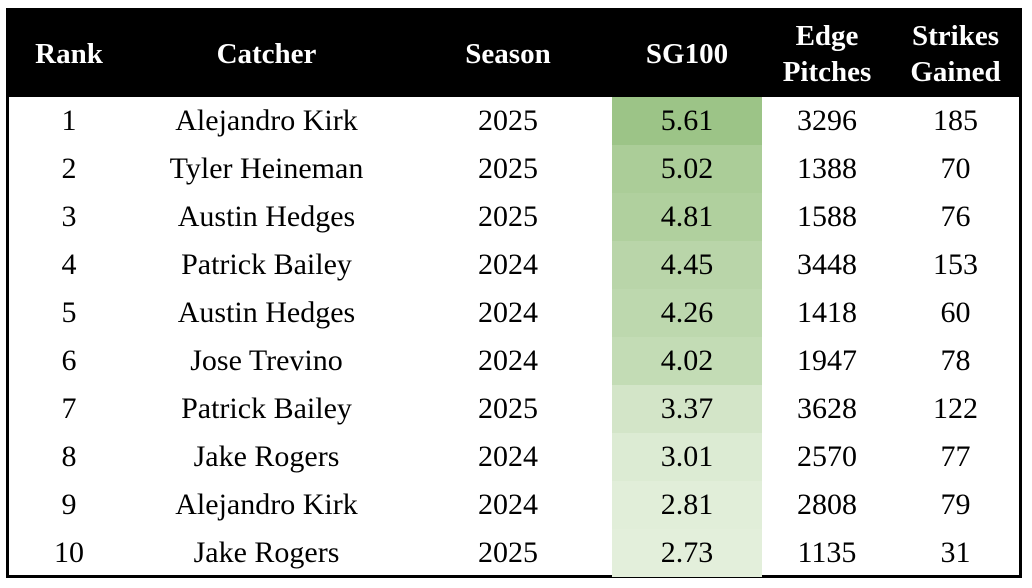  Describe the element at coordinates (69, 264) in the screenshot. I see `rank-cell: 4` at that location.